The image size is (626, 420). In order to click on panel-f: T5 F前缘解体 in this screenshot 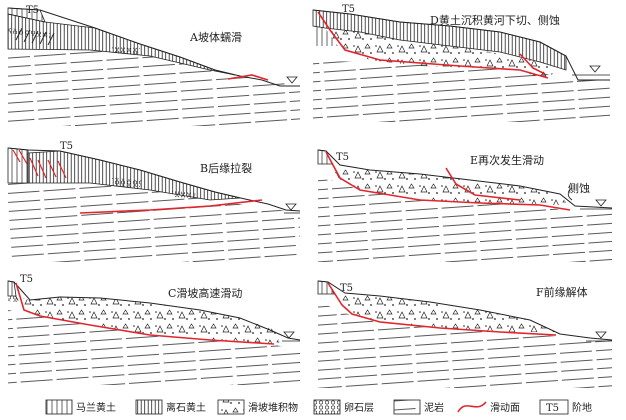, I will do `click(465, 334)`.